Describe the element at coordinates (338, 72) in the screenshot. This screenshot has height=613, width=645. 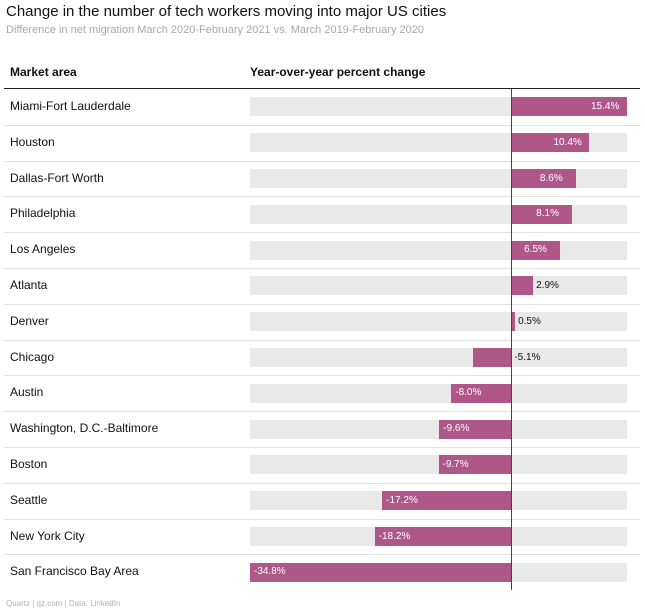
I see `column-header-change: Year-over-year percent change` at that location.